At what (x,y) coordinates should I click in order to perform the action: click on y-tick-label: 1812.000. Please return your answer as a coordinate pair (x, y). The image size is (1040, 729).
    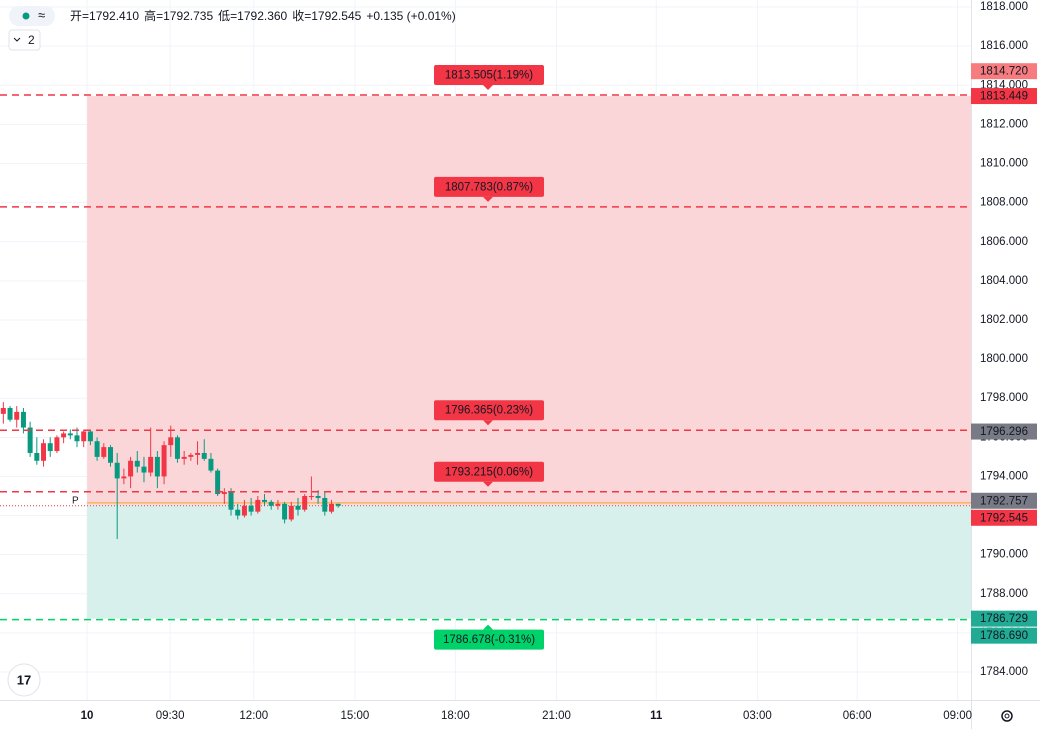
    Looking at the image, I should click on (1004, 124).